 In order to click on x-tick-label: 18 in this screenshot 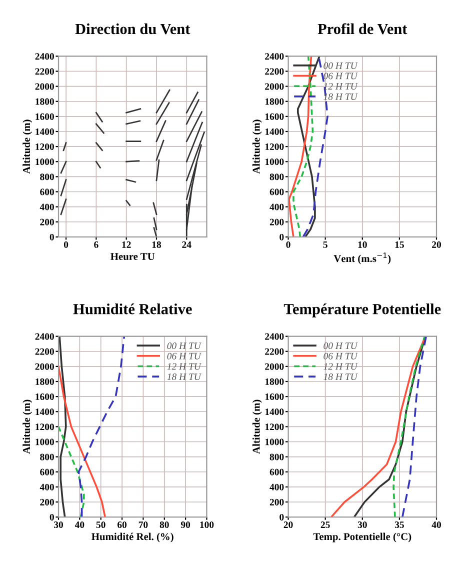, I will do `click(157, 244)`.